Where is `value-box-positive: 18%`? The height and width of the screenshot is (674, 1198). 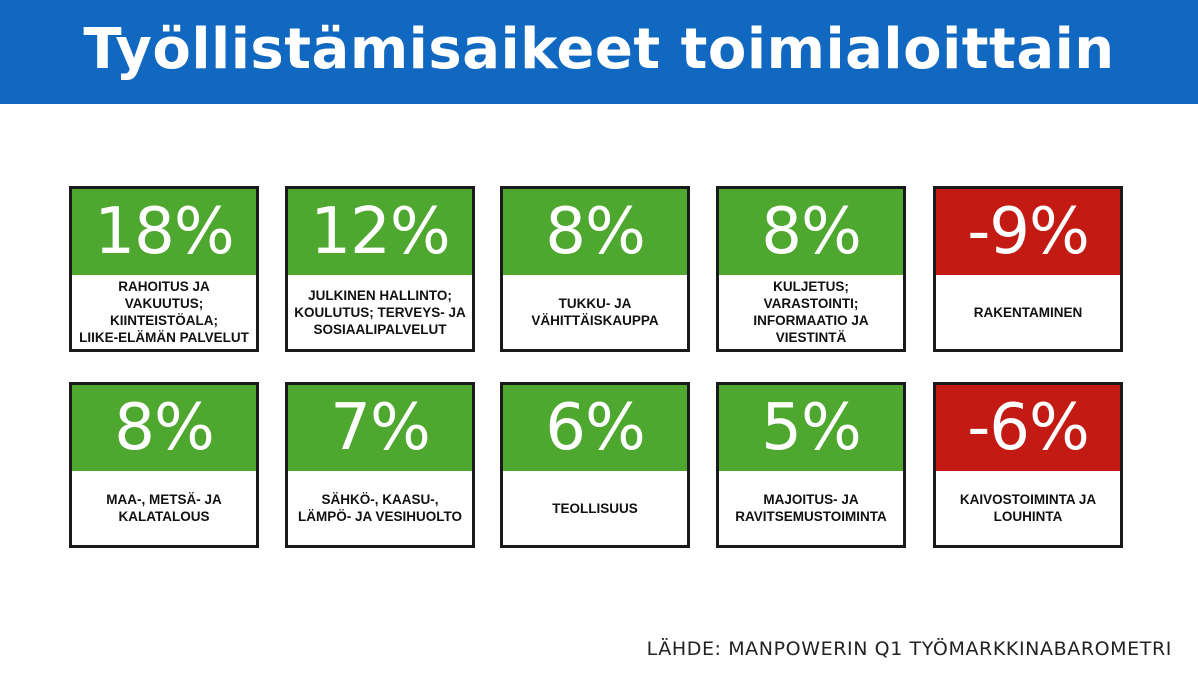 value-box-positive: 18% is located at coordinates (164, 232).